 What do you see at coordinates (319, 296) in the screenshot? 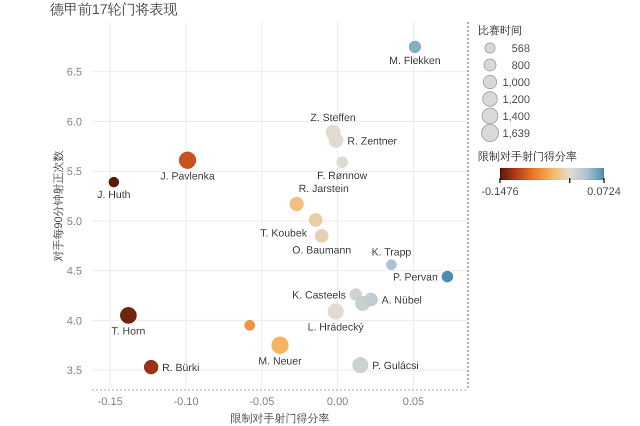
I see `series-label: K. Casteels` at bounding box center [319, 296].